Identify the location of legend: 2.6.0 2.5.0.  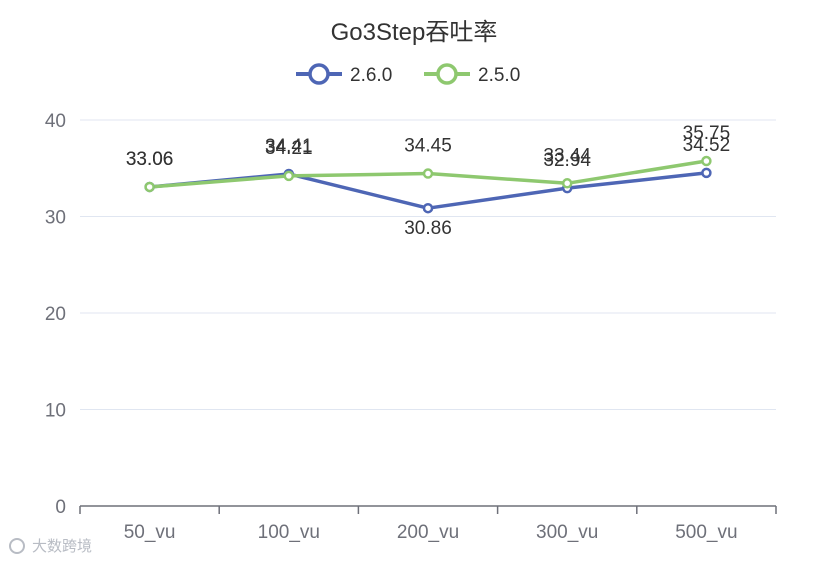
(408, 74).